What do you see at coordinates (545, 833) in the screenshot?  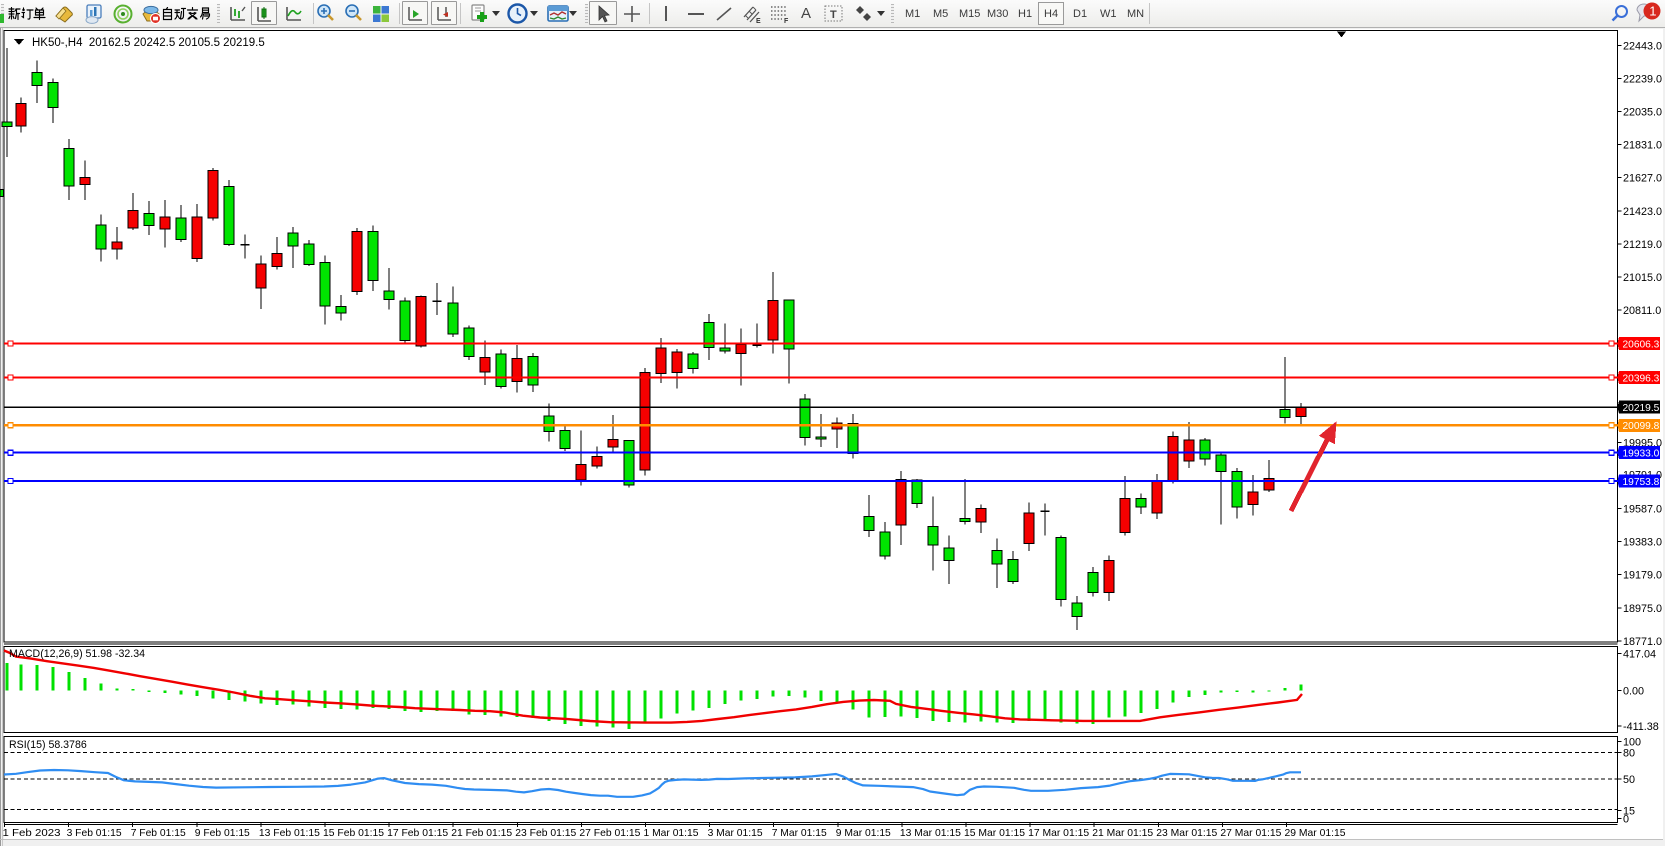 I see `svg-text: 23 Feb 01:15` at bounding box center [545, 833].